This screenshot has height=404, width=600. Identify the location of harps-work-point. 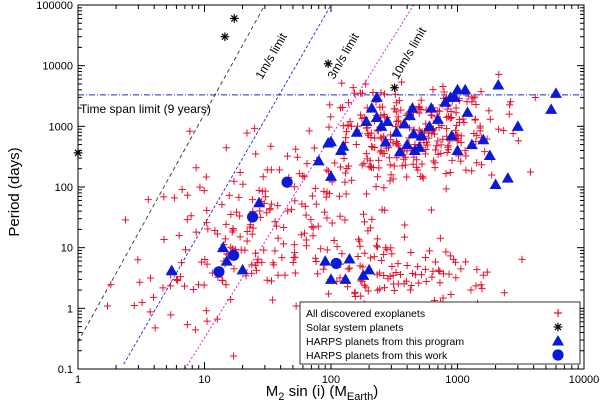
(336, 263).